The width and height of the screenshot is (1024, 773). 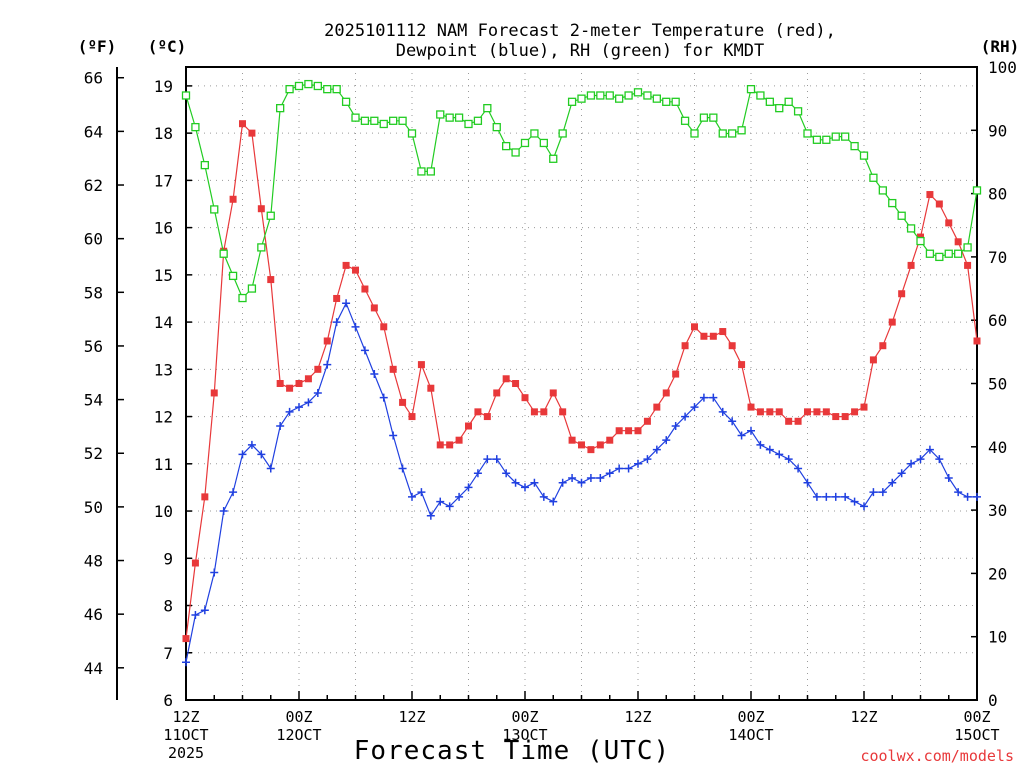 I want to click on rh-tick-label: 40, so click(x=997, y=447).